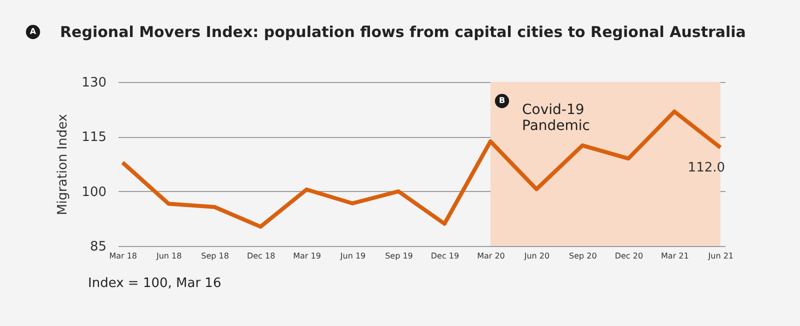 This screenshot has width=800, height=326. What do you see at coordinates (215, 256) in the screenshot?
I see `x-tick-label: Sep 18` at bounding box center [215, 256].